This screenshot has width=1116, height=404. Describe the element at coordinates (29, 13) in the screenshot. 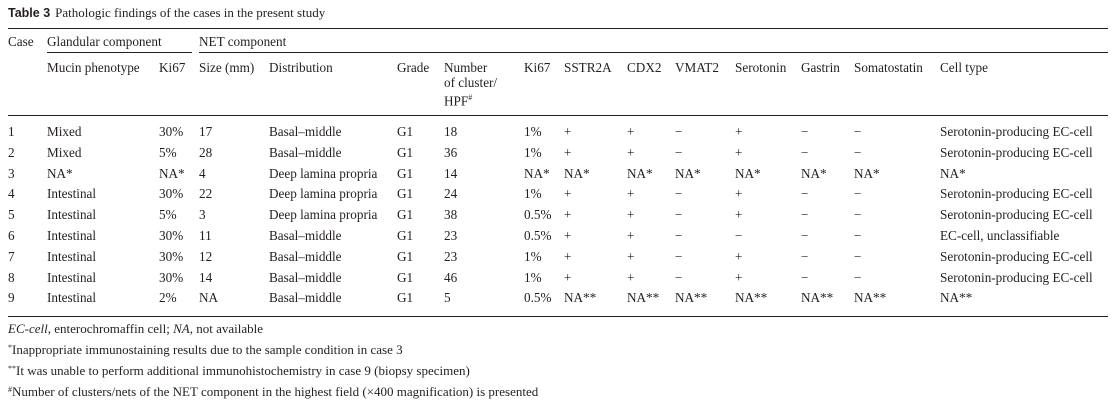

I see `table-label: Table 3` at that location.